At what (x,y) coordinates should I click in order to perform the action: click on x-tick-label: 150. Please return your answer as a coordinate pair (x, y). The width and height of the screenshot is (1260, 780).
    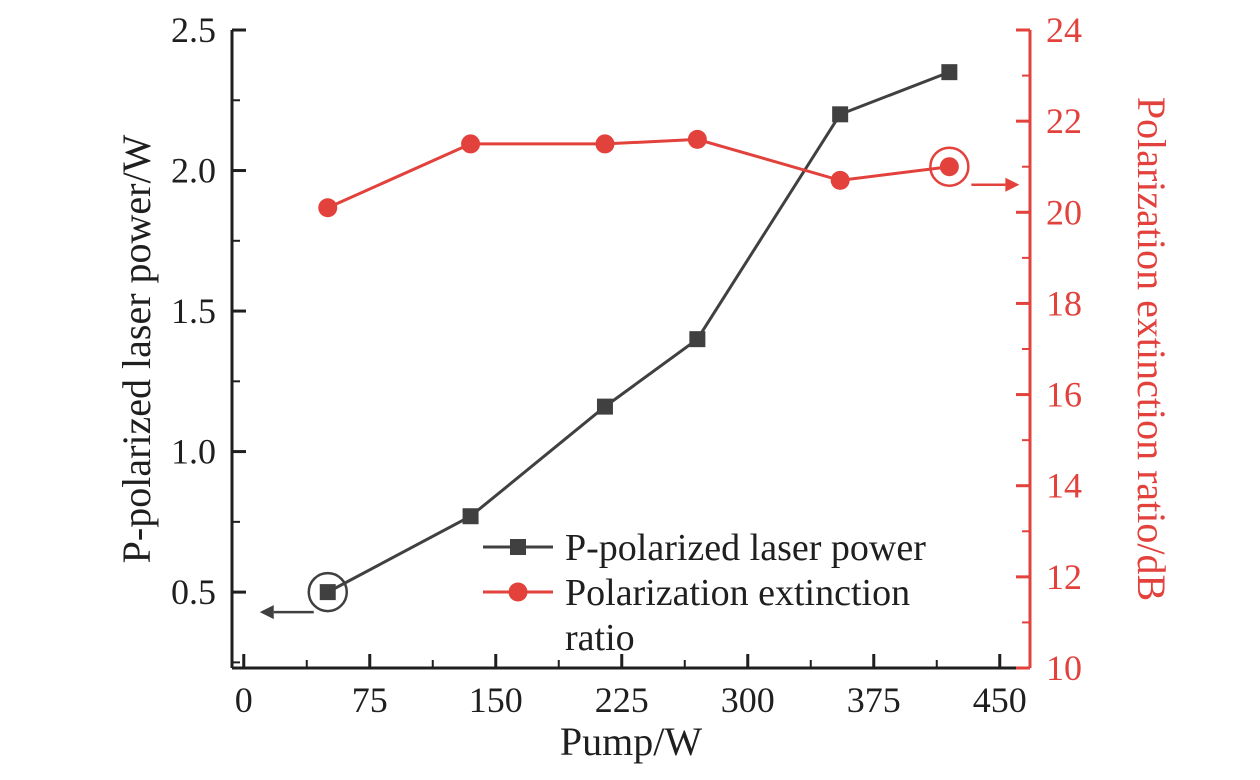
    Looking at the image, I should click on (496, 700).